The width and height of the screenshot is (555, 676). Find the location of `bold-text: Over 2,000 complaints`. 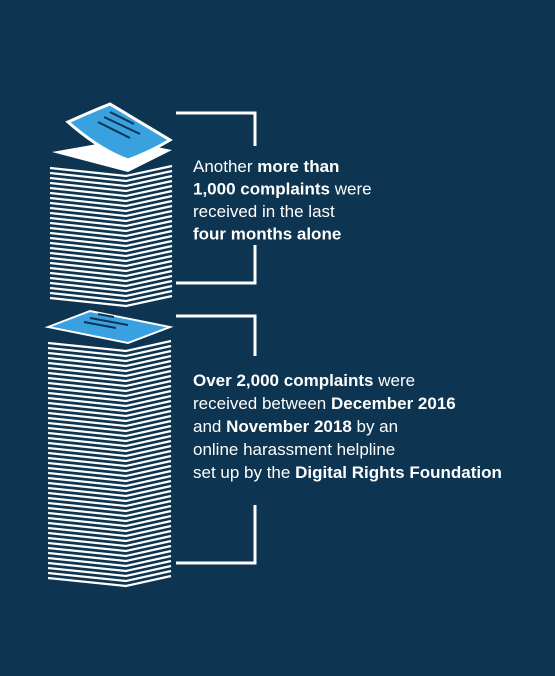

bold-text: Over 2,000 complaints is located at coordinates (283, 380).